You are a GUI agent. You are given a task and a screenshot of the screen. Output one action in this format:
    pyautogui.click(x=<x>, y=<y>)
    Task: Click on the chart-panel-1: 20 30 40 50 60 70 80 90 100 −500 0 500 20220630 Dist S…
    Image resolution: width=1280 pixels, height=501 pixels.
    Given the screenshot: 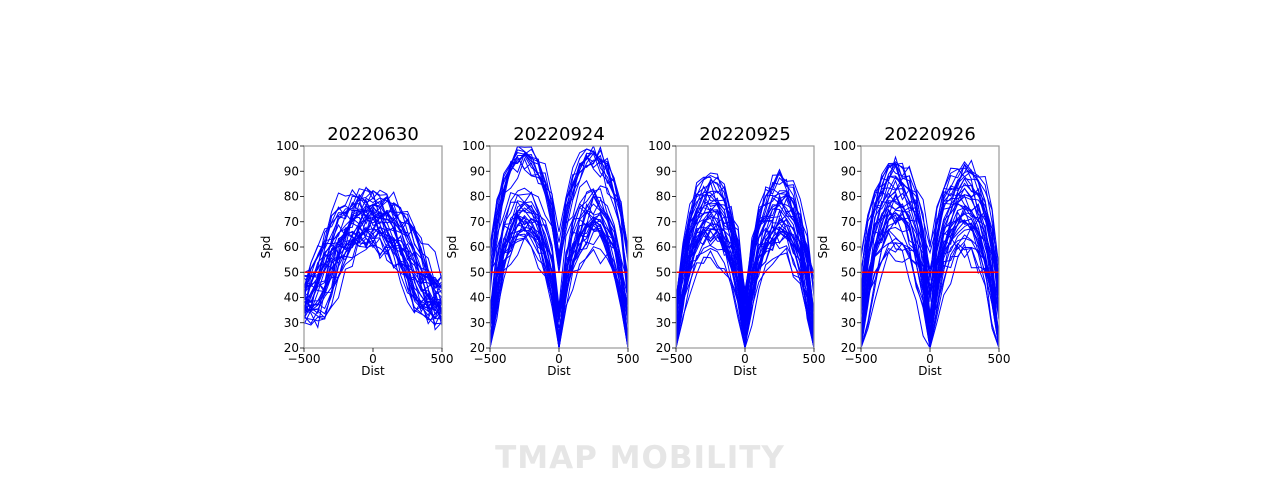 What is the action you would take?
    pyautogui.click(x=356, y=251)
    